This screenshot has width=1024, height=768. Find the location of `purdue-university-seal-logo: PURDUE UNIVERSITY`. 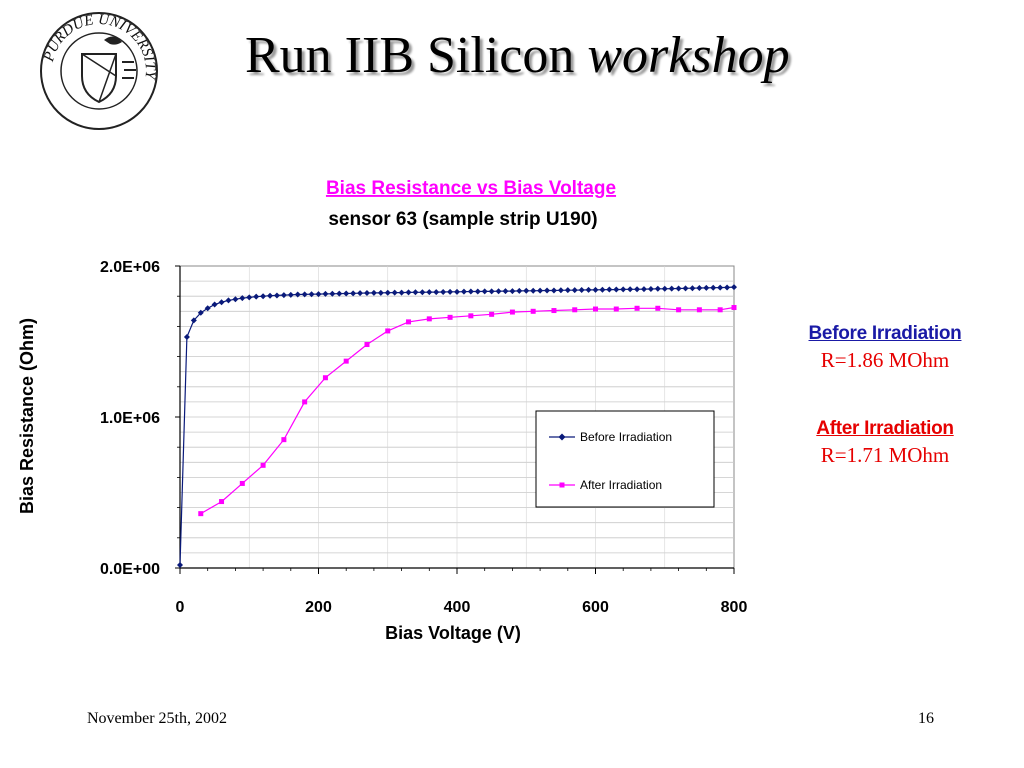

purdue-university-seal-logo: PURDUE UNIVERSITY is located at coordinates (99, 71).